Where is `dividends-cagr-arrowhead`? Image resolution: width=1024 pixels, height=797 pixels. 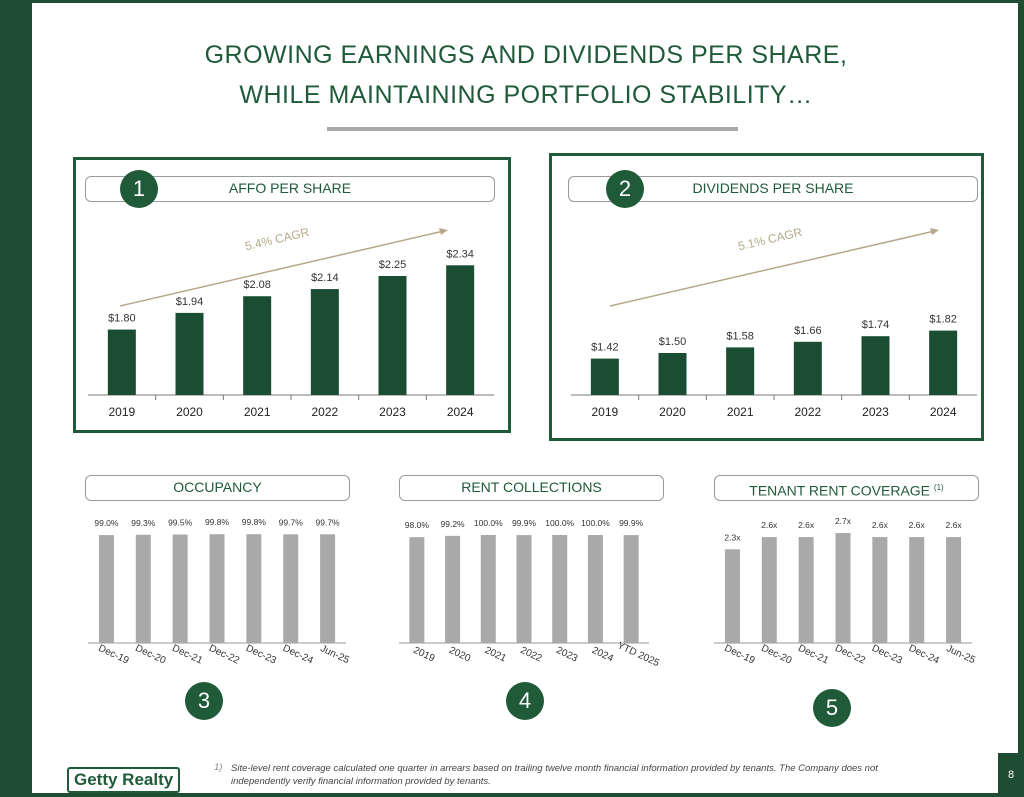
dividends-cagr-arrowhead is located at coordinates (934, 231).